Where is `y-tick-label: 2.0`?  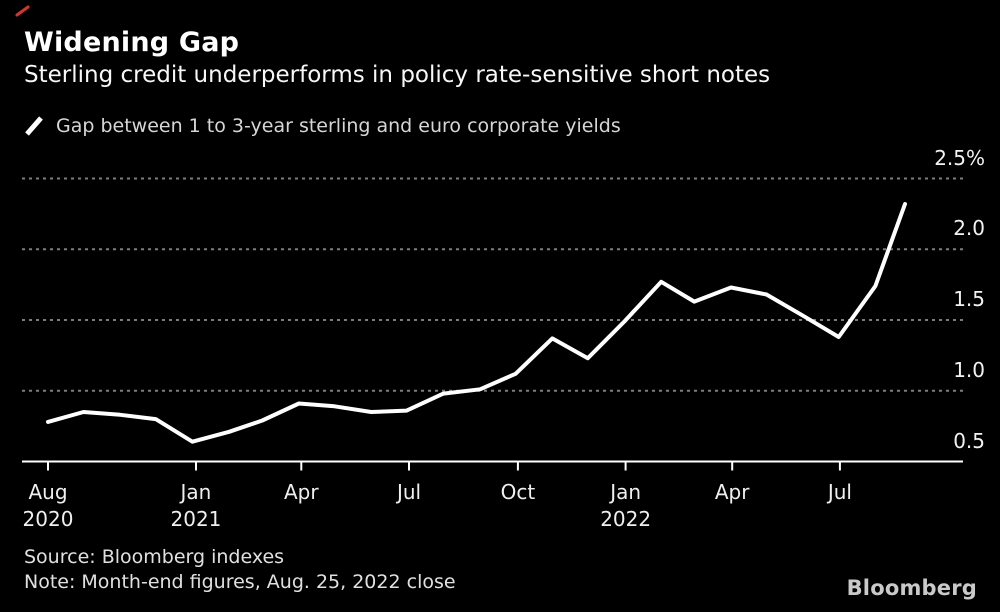
y-tick-label: 2.0 is located at coordinates (969, 228).